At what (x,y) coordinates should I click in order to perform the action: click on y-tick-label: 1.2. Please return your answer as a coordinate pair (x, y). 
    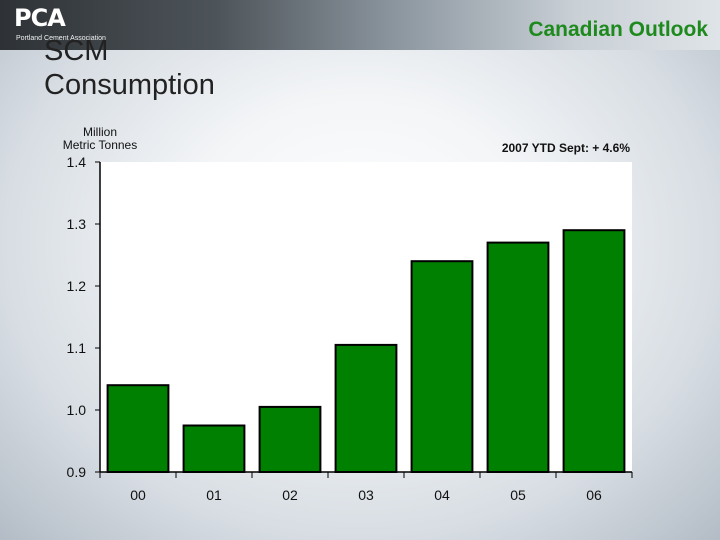
    Looking at the image, I should click on (77, 286).